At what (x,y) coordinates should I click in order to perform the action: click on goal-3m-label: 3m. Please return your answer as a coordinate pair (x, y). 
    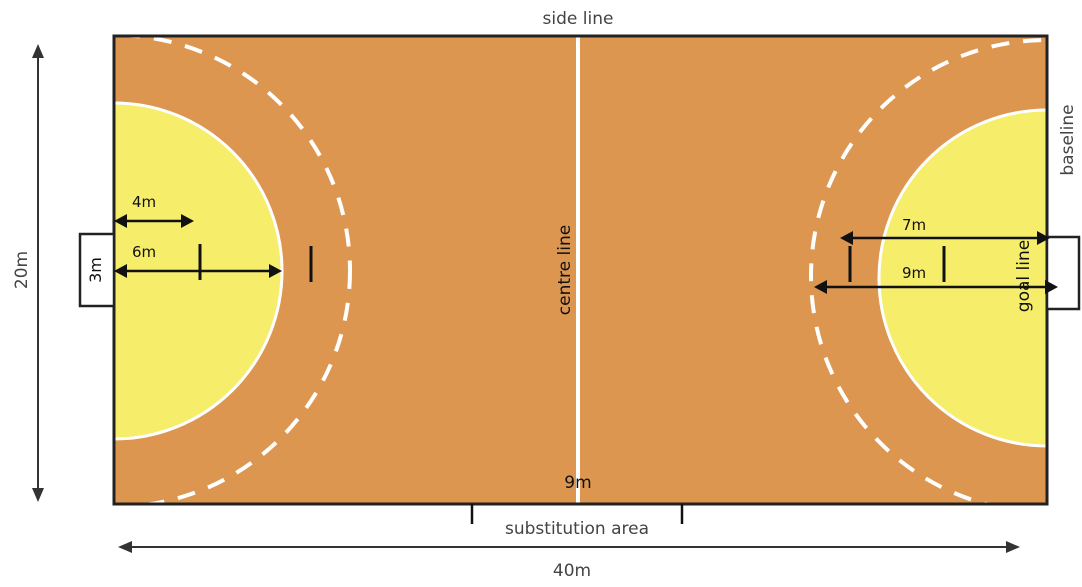
    Looking at the image, I should click on (95, 270).